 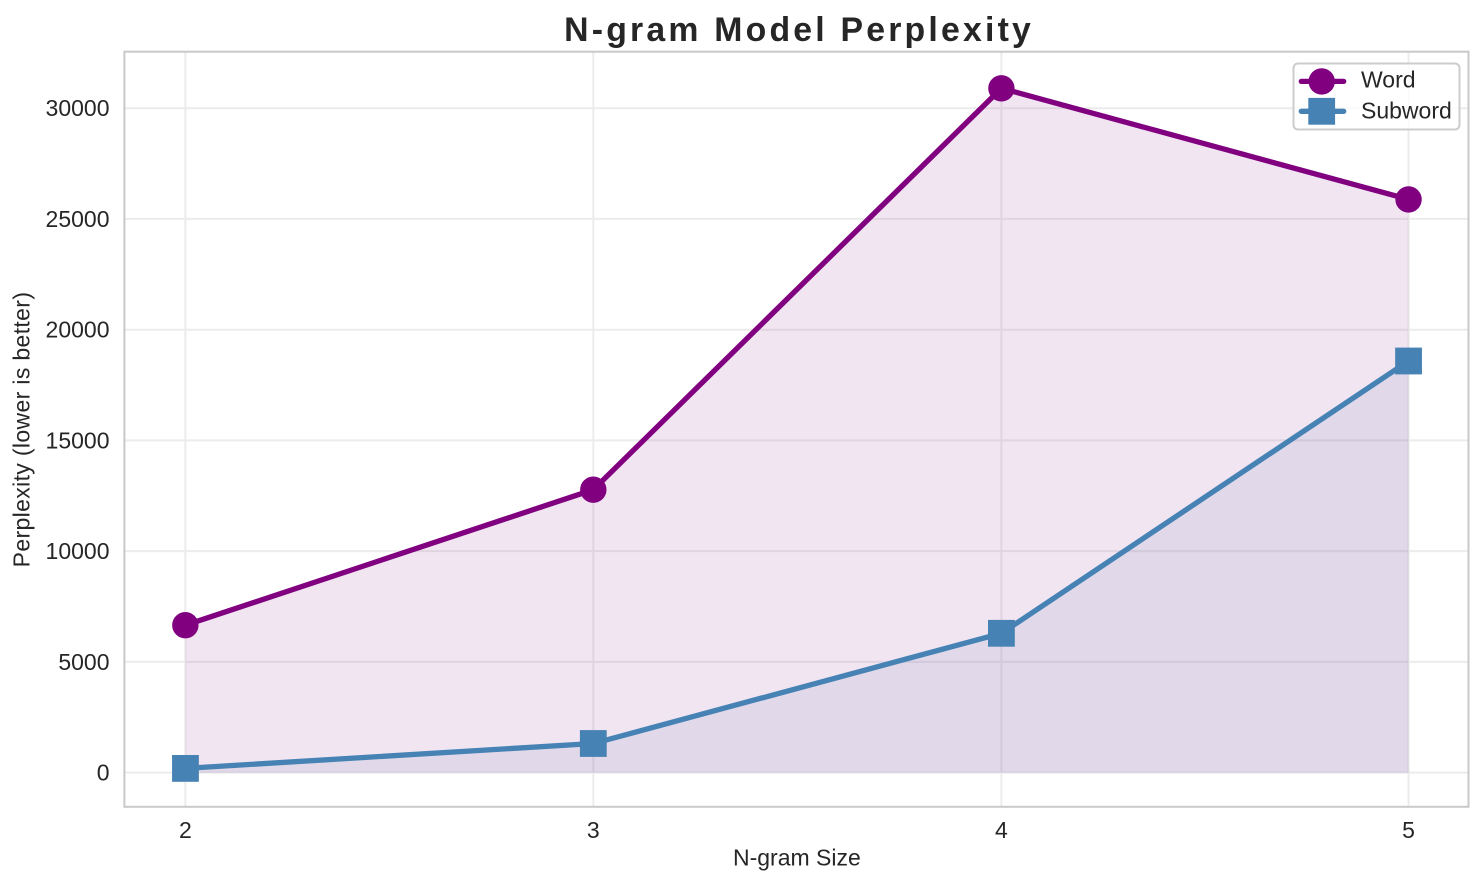 What do you see at coordinates (78, 108) in the screenshot?
I see `svg-text: 30000` at bounding box center [78, 108].